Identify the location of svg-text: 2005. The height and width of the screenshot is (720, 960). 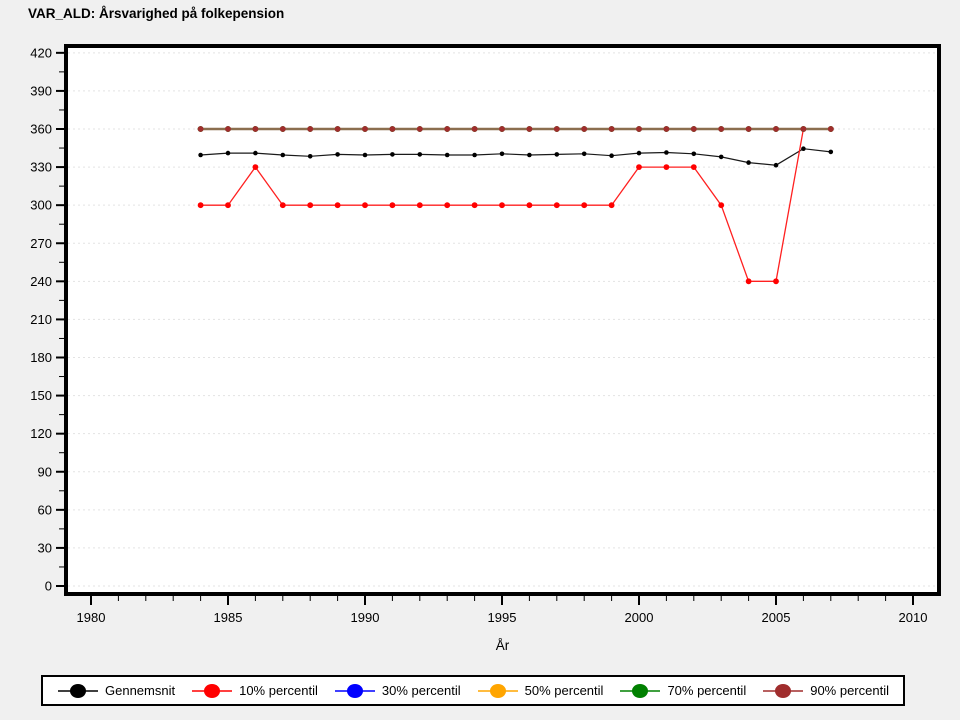
(776, 617).